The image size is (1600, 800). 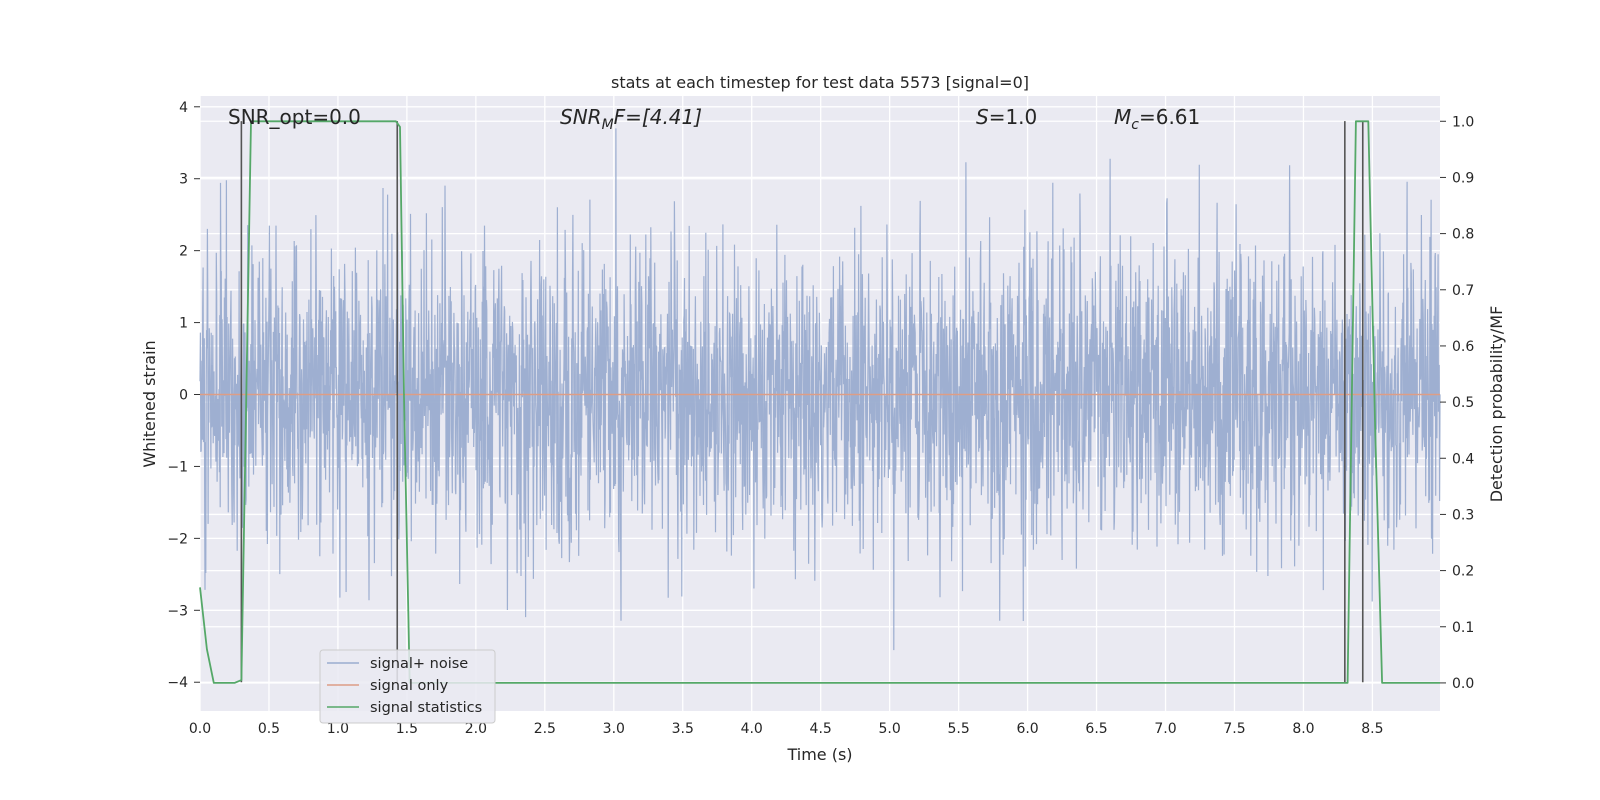 What do you see at coordinates (1463, 178) in the screenshot?
I see `right-y-tick-label: 0.9` at bounding box center [1463, 178].